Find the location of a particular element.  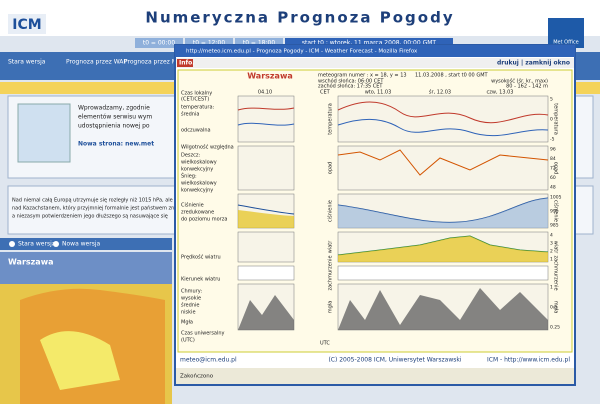

nav-item: Prognoza przez WAP is located at coordinates (96, 62).